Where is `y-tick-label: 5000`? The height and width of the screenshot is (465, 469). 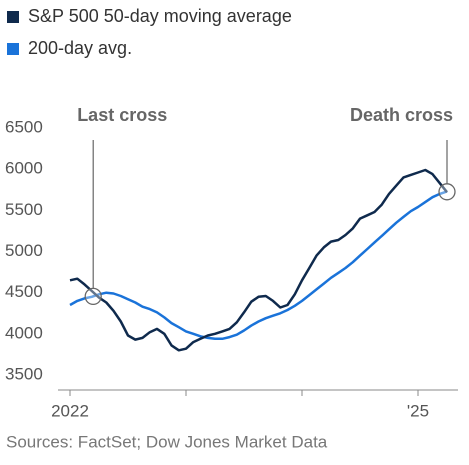
y-tick-label: 5000 is located at coordinates (24, 250).